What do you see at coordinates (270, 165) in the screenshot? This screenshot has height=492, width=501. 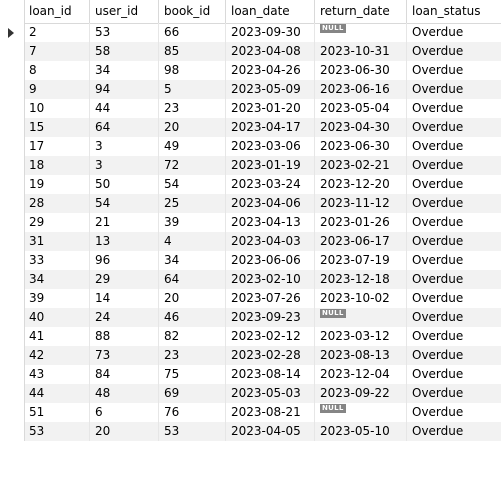 I see `cell-loan-date: 2023-01-19` at bounding box center [270, 165].